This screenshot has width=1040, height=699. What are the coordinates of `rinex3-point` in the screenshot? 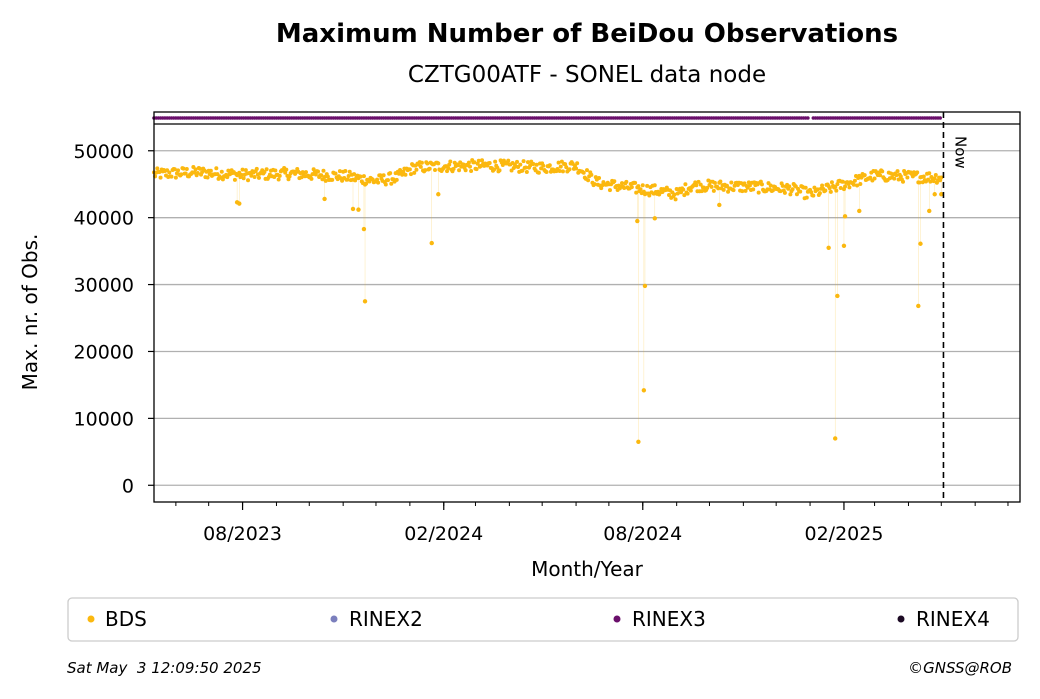 It's located at (940, 118).